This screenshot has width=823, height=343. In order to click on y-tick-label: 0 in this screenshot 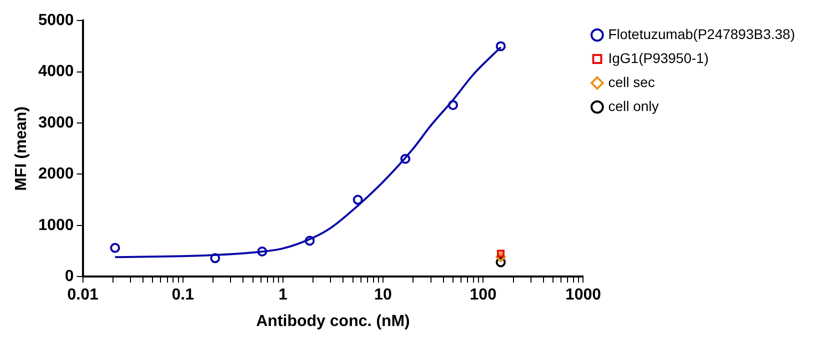, I will do `click(69, 277)`.